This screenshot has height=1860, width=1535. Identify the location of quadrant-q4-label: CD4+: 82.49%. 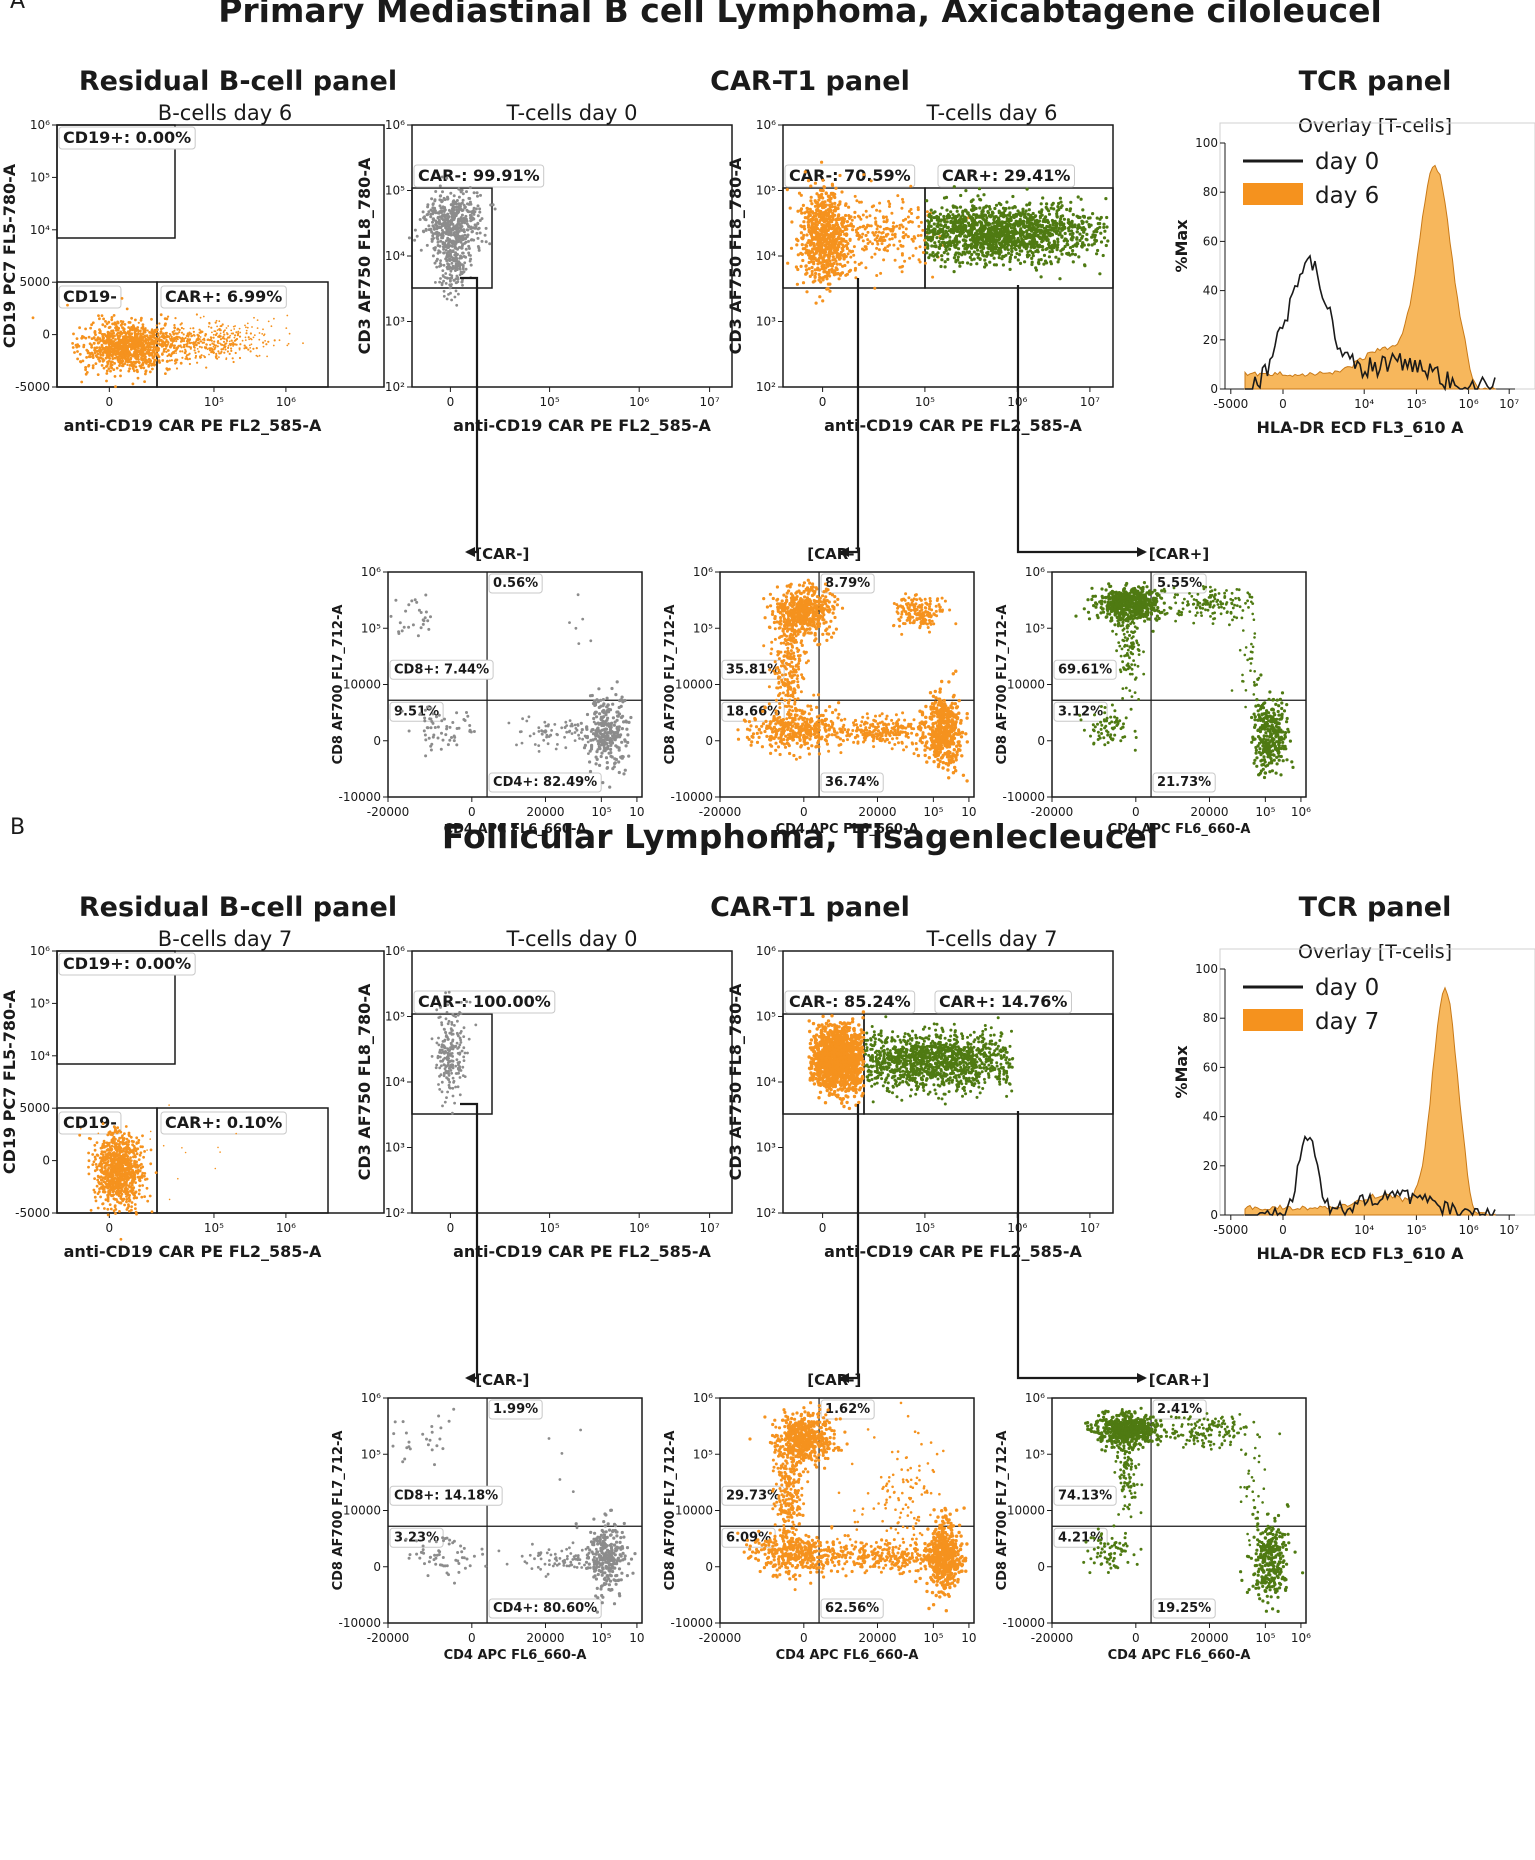
(545, 782).